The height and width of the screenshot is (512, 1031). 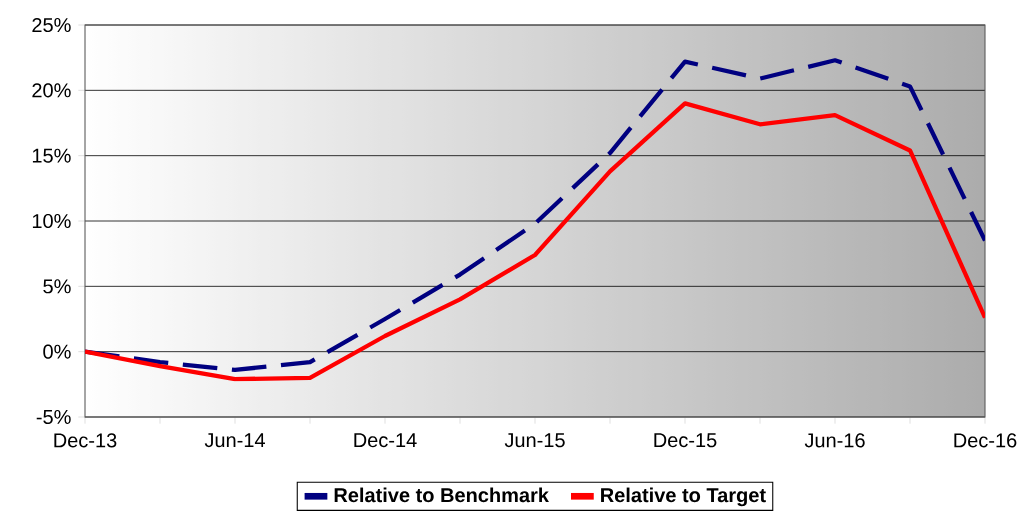 I want to click on x-tick-label: Dec-16, so click(x=985, y=440).